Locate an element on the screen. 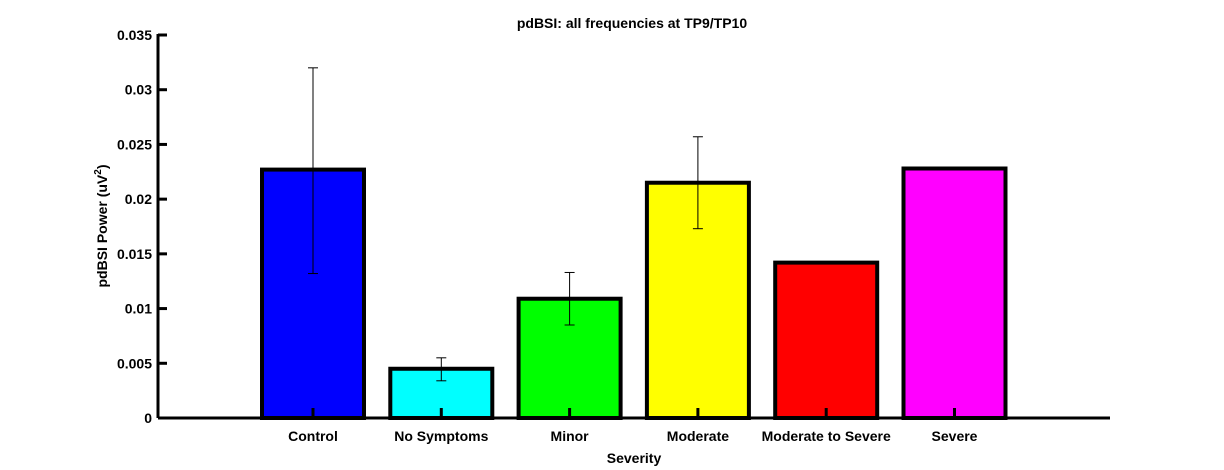 The height and width of the screenshot is (470, 1224). y-tick-label: 0 is located at coordinates (148, 418).